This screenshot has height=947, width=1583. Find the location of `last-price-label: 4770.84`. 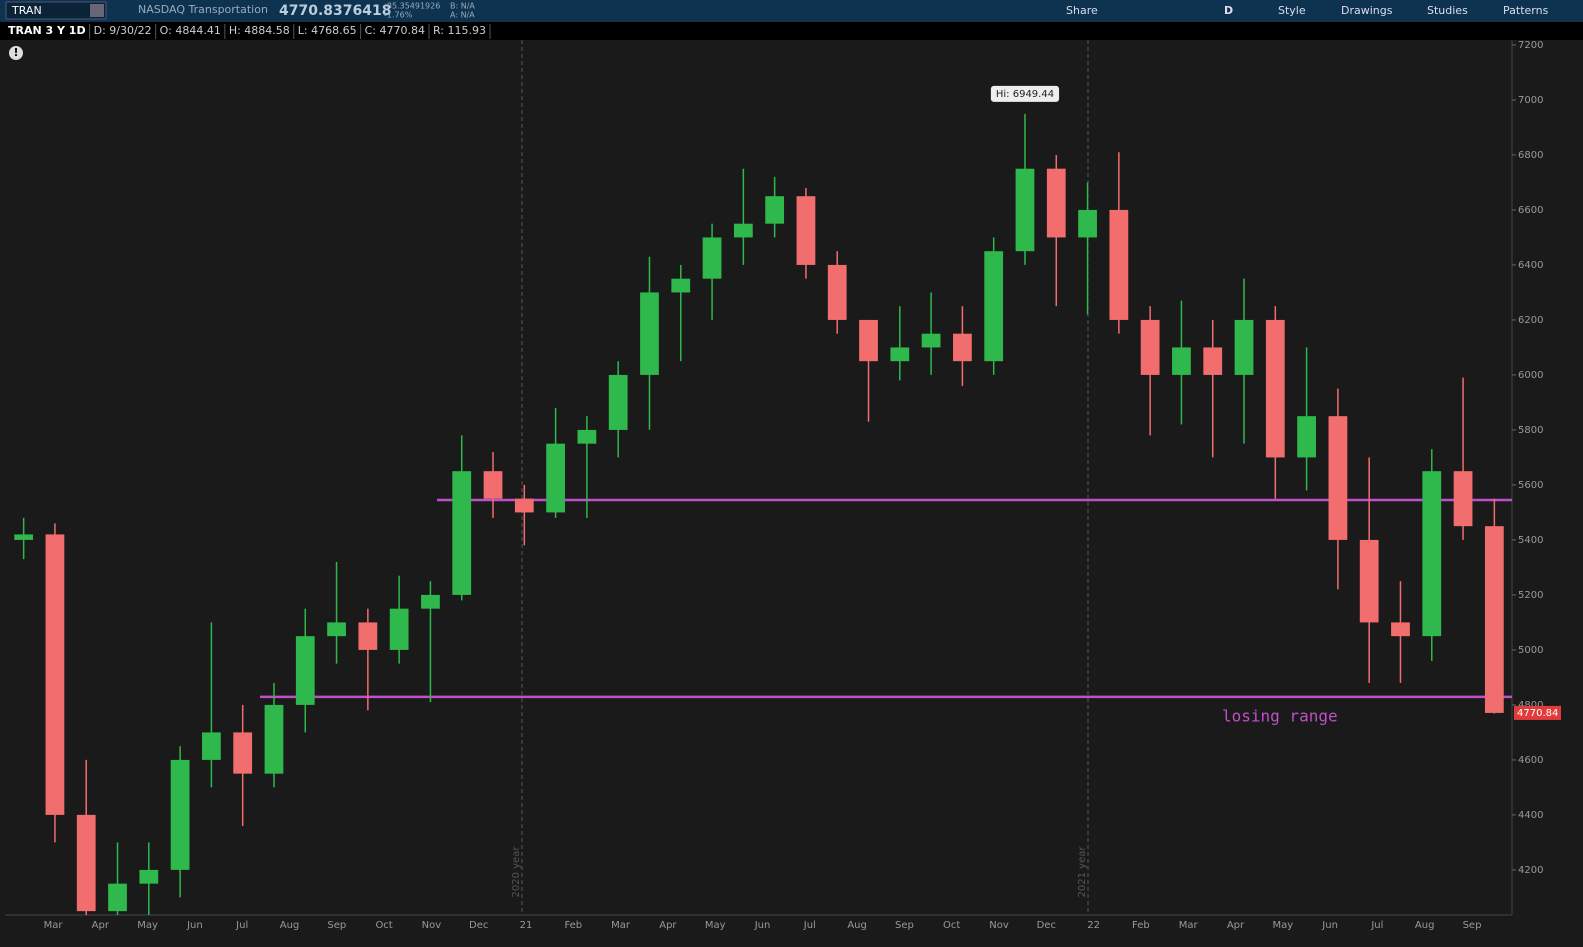

last-price-label: 4770.84 is located at coordinates (1537, 713).